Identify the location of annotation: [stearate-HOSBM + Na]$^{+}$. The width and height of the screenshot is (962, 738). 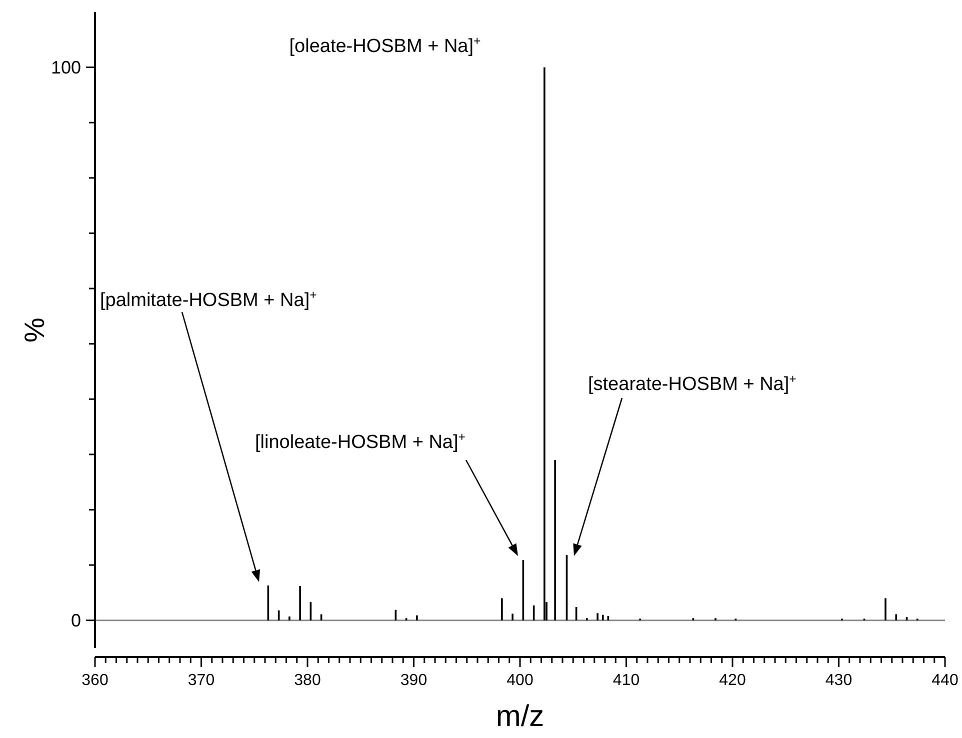
(692, 383).